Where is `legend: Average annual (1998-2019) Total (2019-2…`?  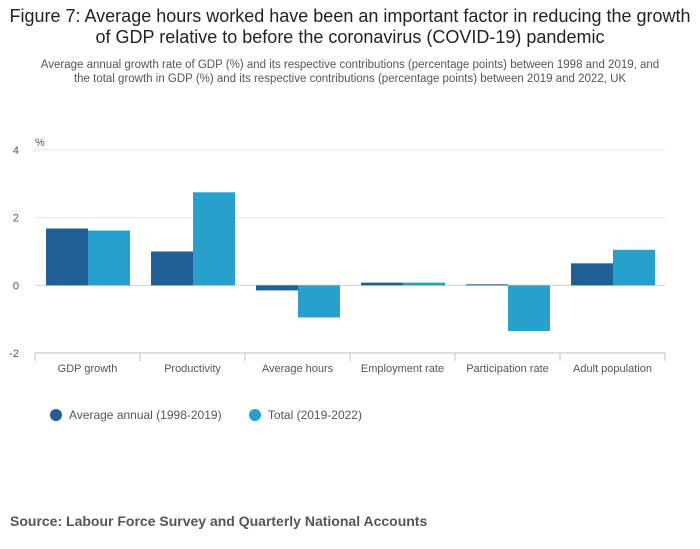 legend: Average annual (1998-2019) Total (2019-2… is located at coordinates (218, 416).